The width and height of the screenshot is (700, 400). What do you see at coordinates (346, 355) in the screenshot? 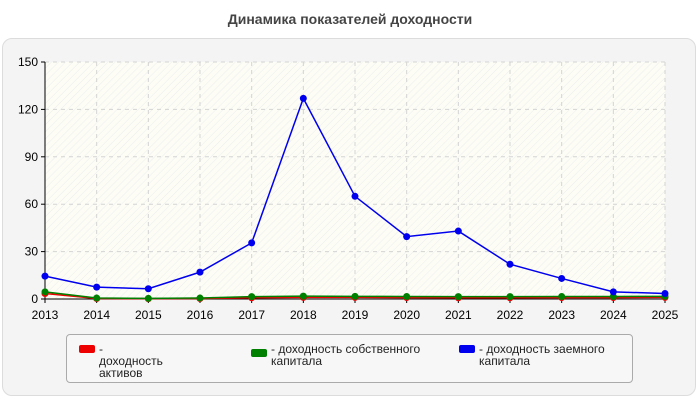
I see `legend-label: - доходность собственного капитала` at bounding box center [346, 355].